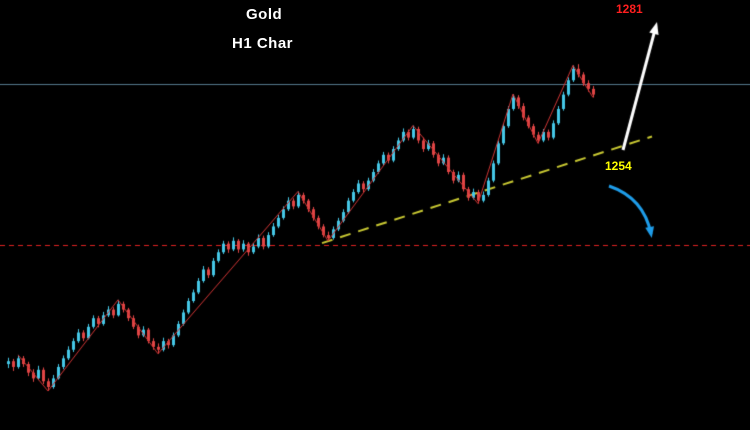  Describe the element at coordinates (618, 166) in the screenshot. I see `trendline-price-label: 1254` at that location.